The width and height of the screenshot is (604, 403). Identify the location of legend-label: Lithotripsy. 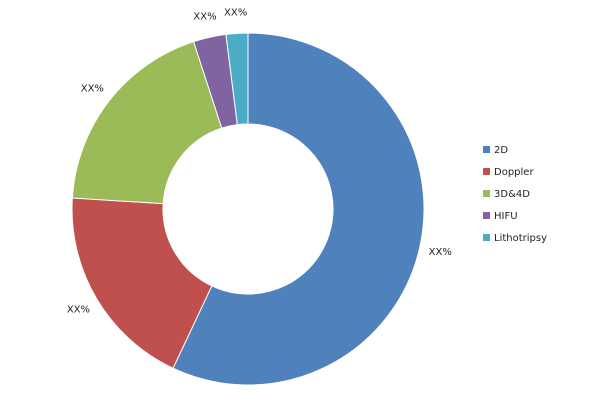
(520, 238).